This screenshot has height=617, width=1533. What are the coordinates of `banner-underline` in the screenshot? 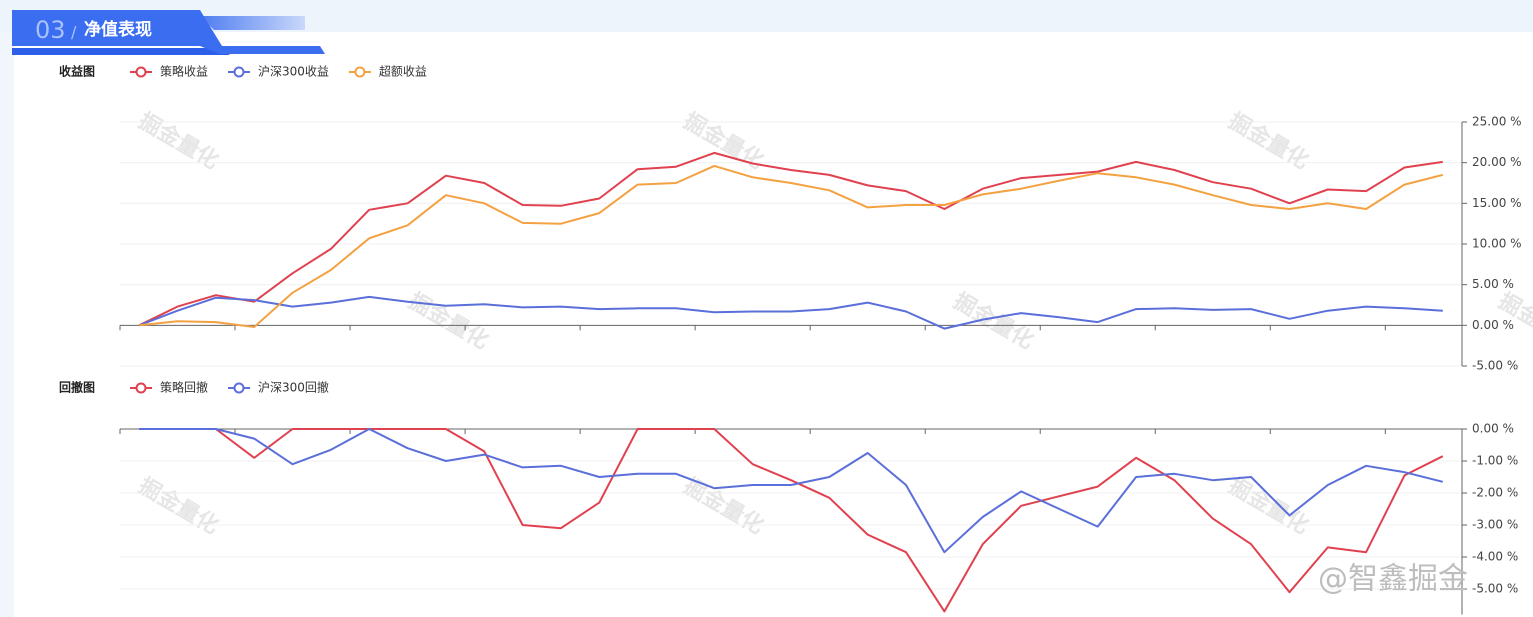 It's located at (262, 50).